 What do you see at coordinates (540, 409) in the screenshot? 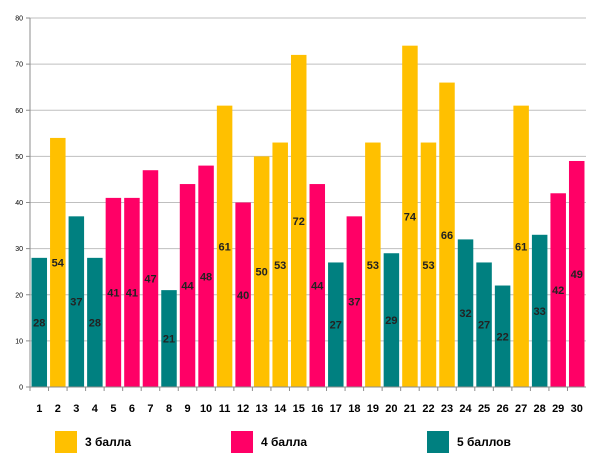
I see `x-tick-label: 28` at bounding box center [540, 409].